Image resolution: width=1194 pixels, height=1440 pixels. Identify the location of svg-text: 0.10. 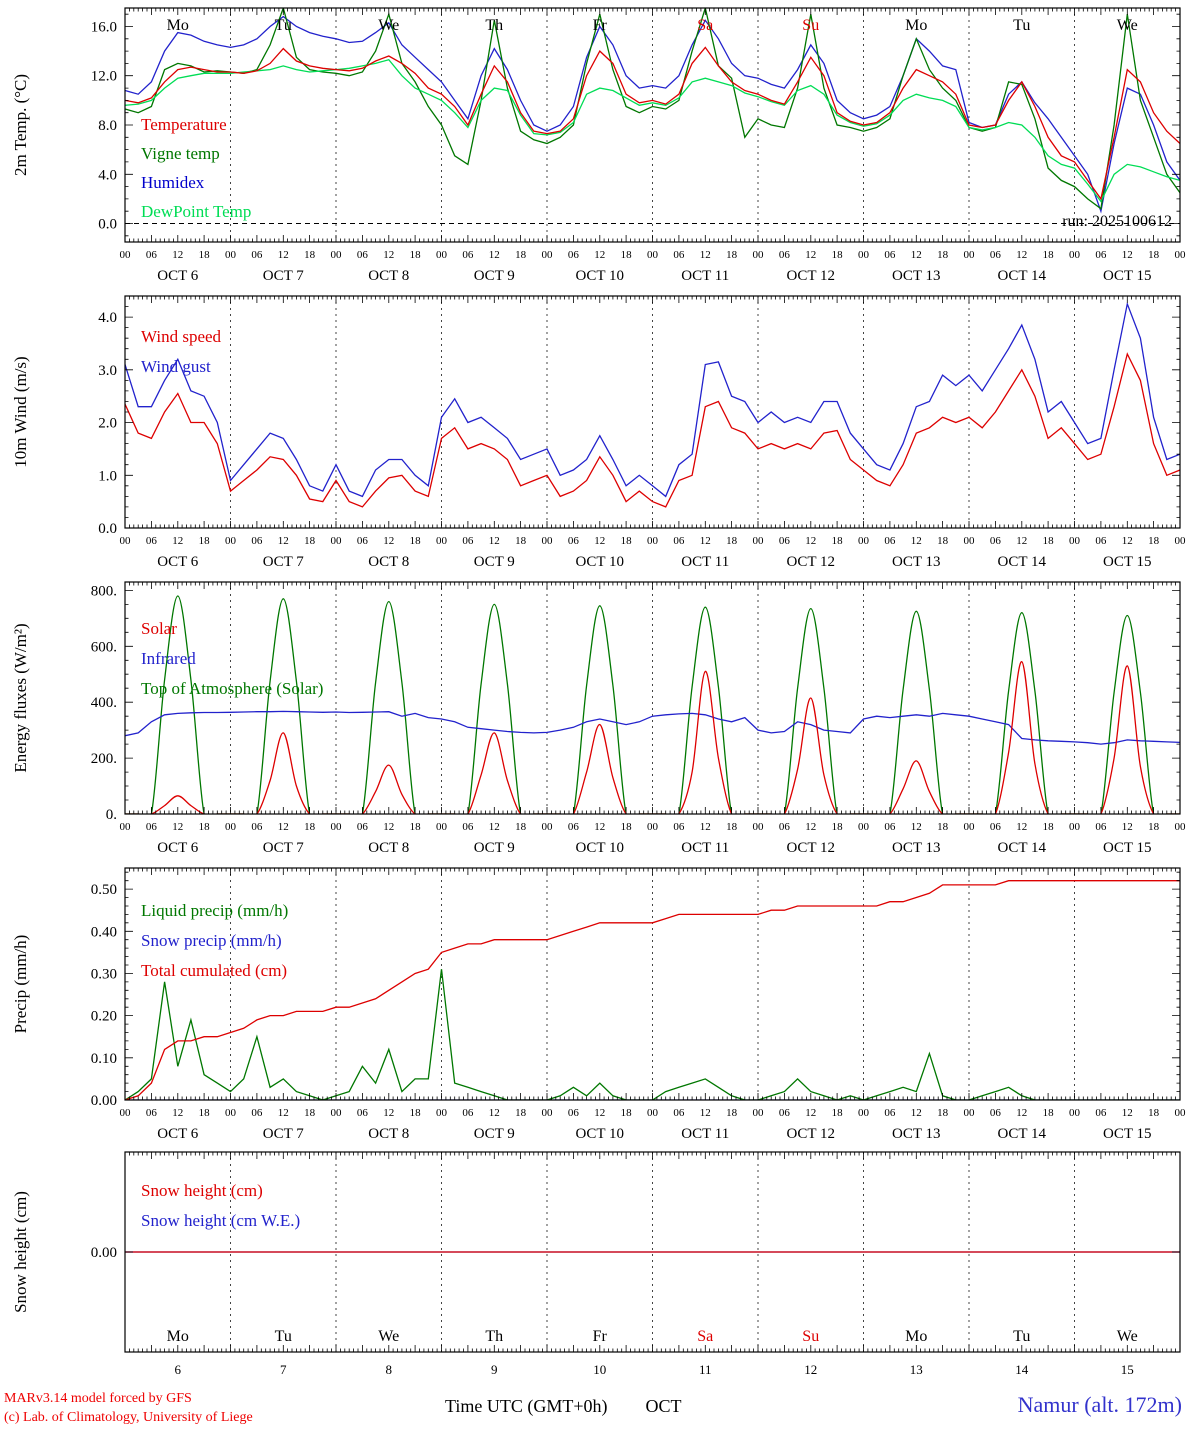
(104, 1059).